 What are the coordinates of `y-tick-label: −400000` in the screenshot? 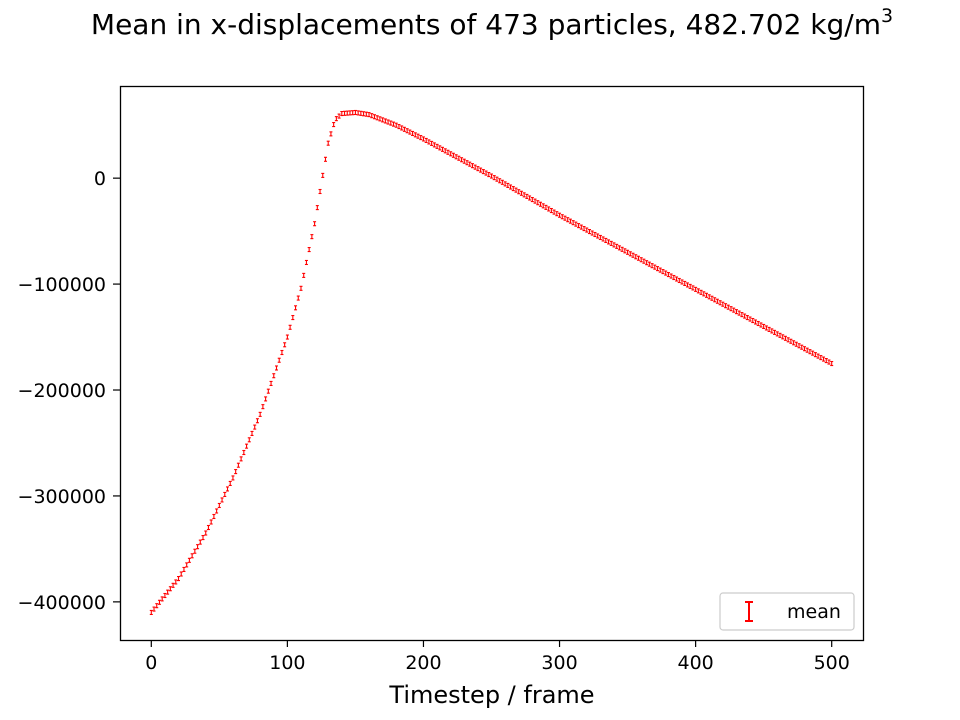 It's located at (62, 603).